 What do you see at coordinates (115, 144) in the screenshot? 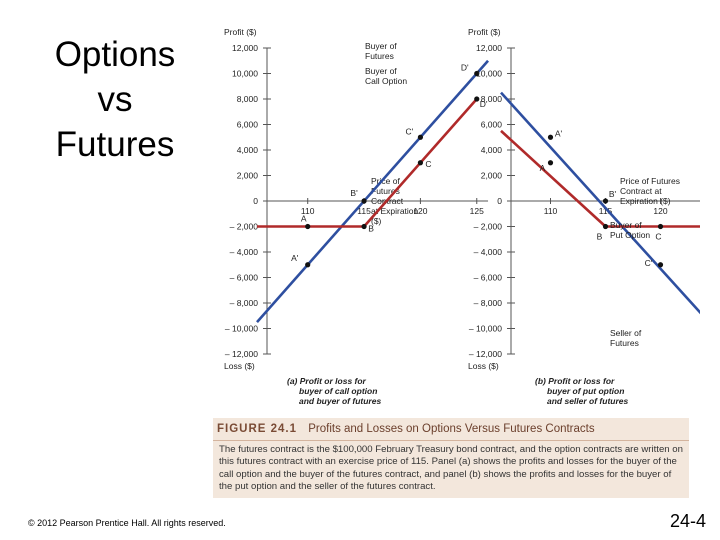
I see `title-line-3: Futures` at bounding box center [115, 144].